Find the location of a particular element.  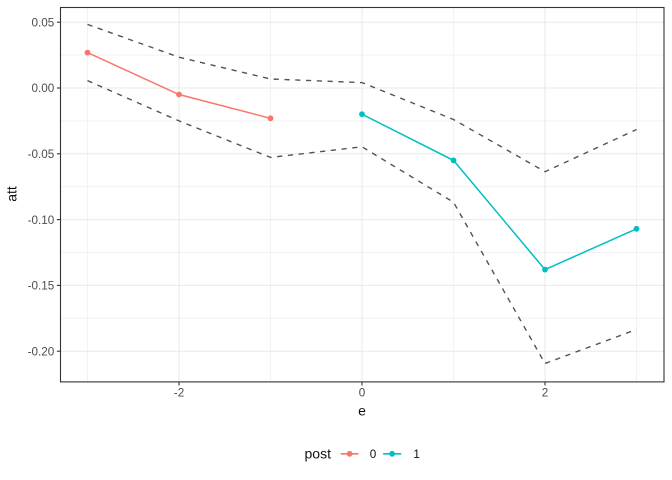

svg-text: -2 is located at coordinates (179, 393).